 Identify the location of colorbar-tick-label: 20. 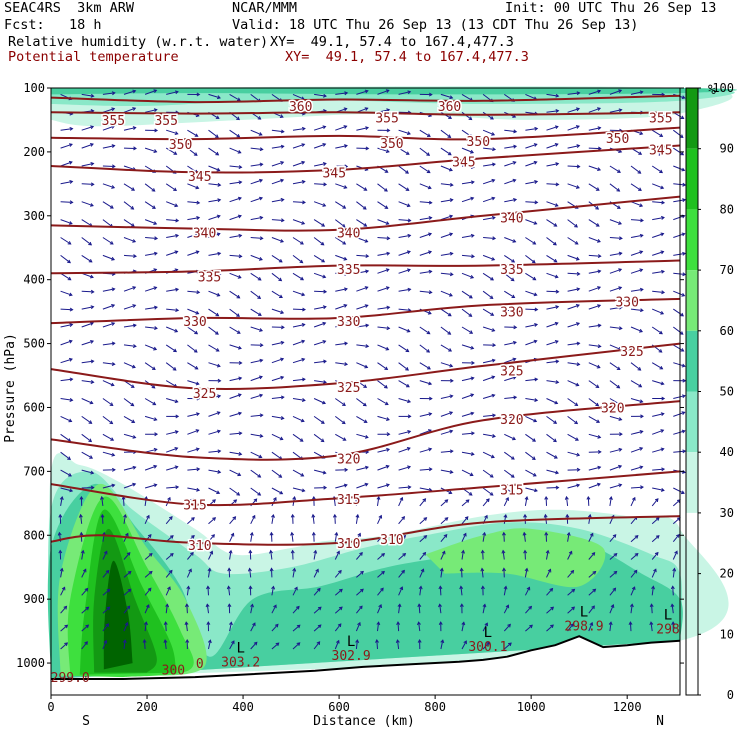
(727, 574).